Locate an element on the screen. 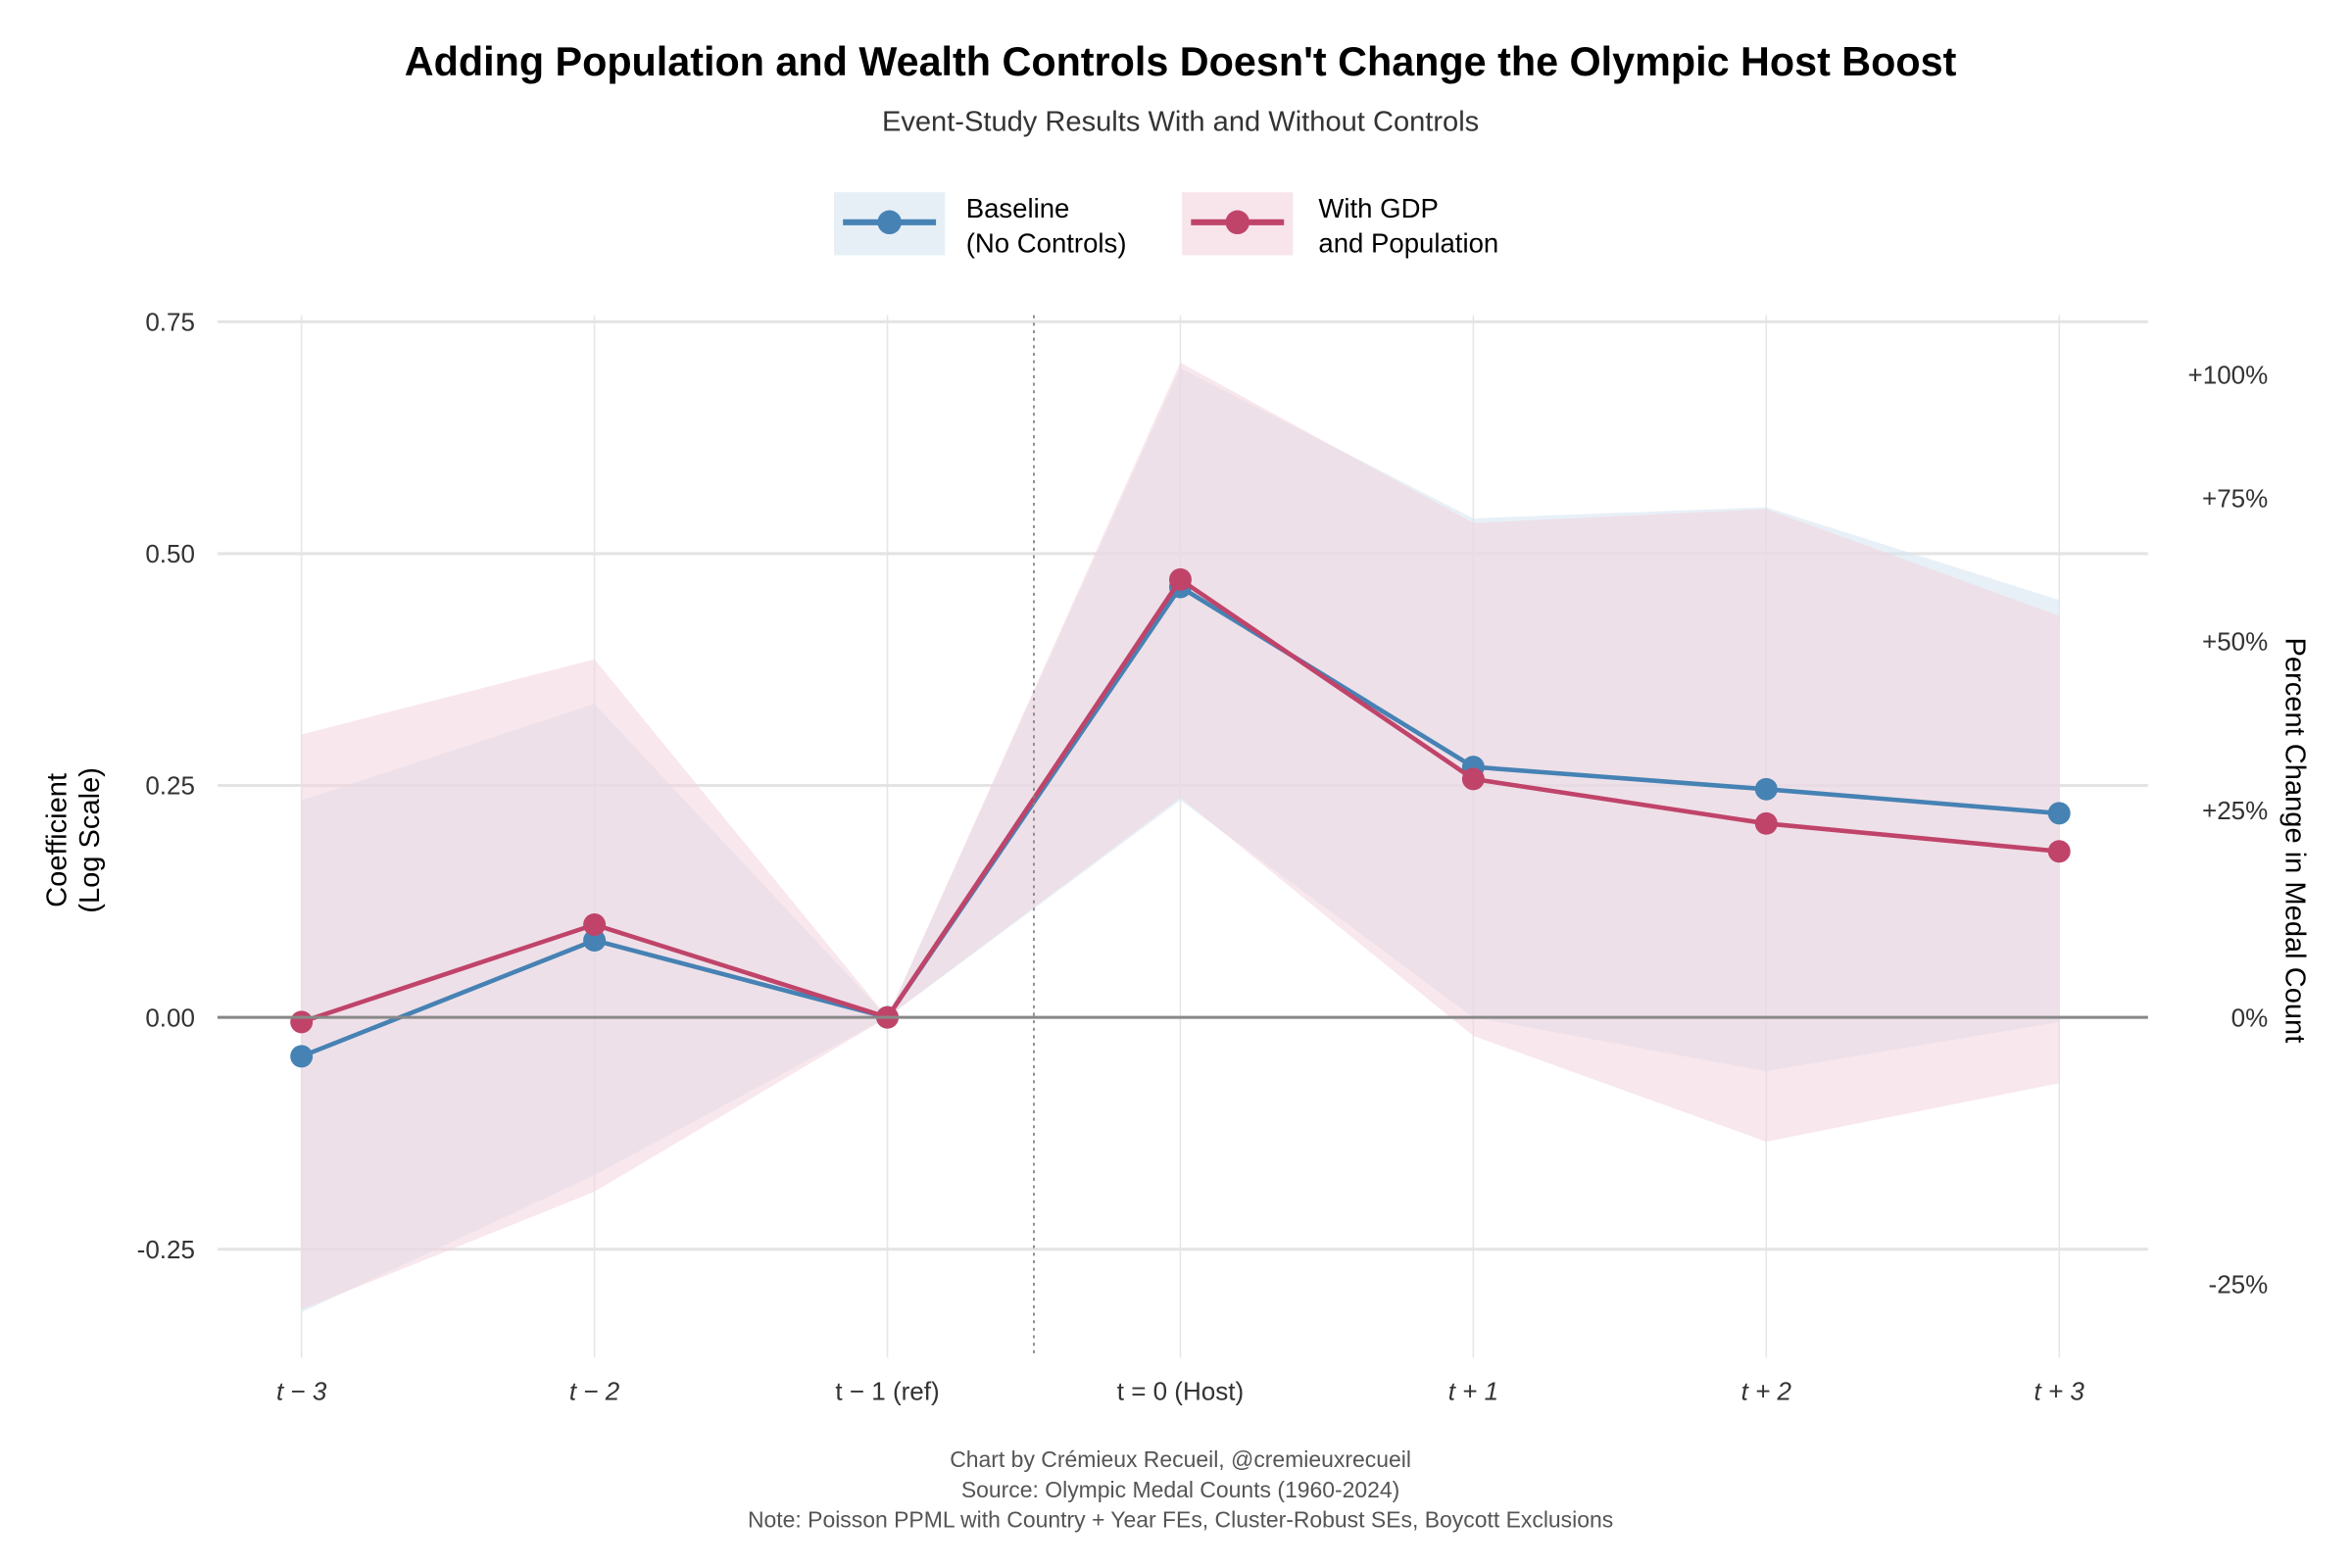 The image size is (2352, 1568). right-tick-label: -25% is located at coordinates (2239, 1284).